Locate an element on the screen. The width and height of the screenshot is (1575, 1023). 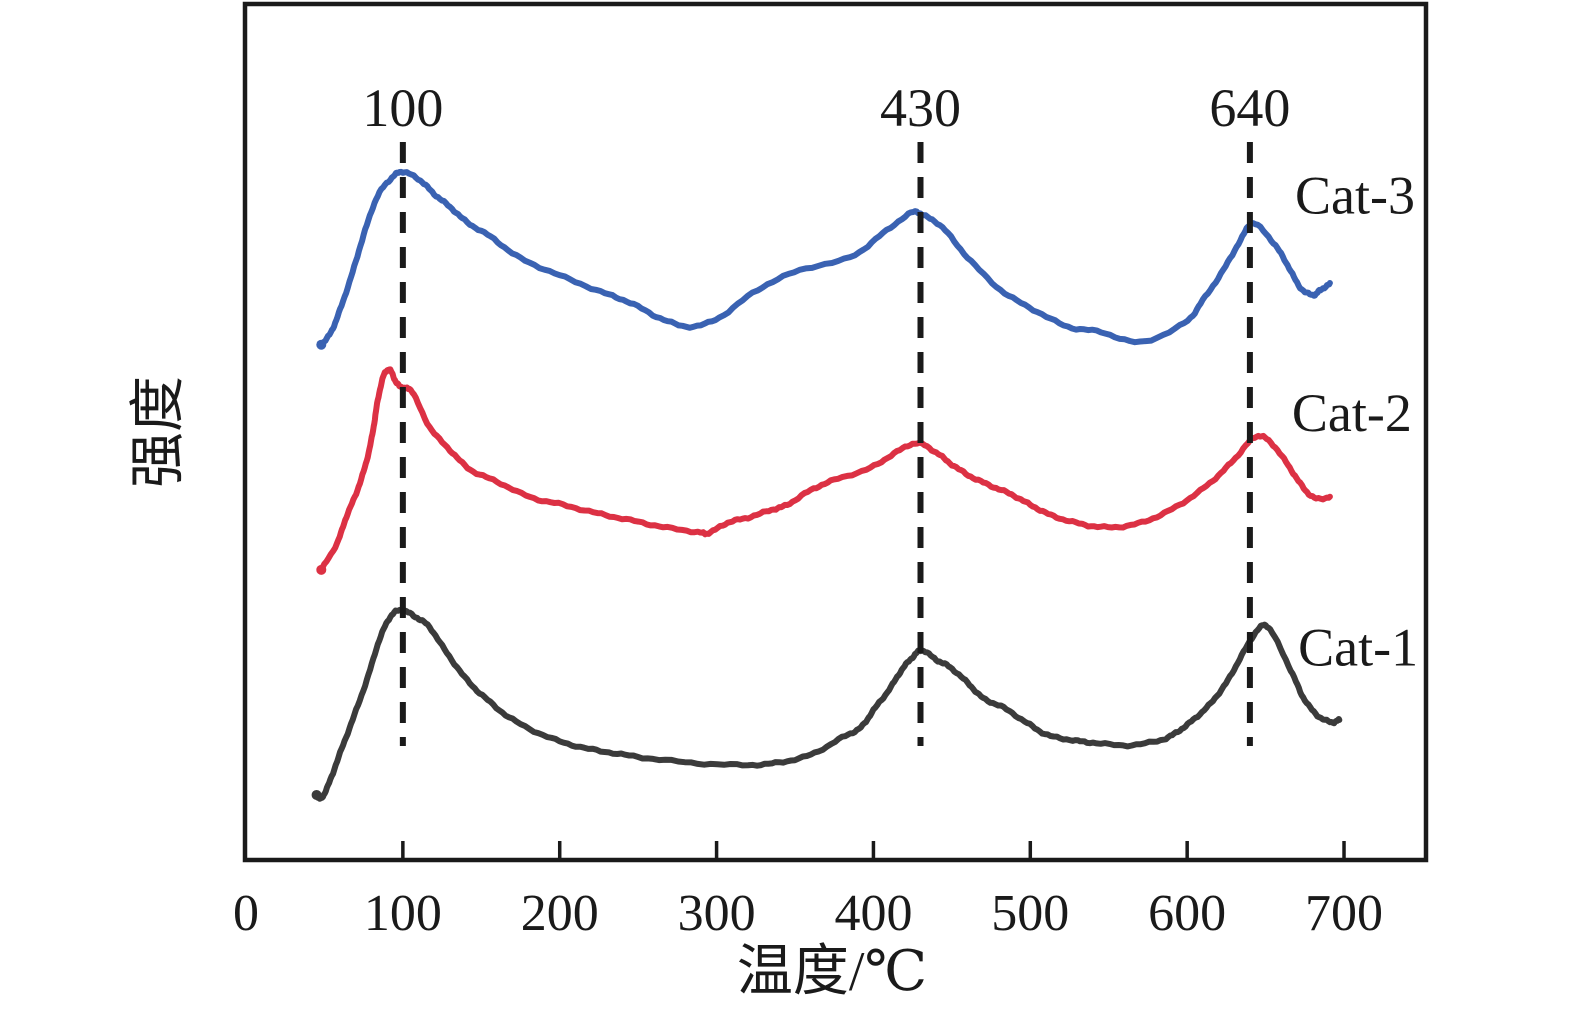
x-tick-label: 500 is located at coordinates (1030, 913).